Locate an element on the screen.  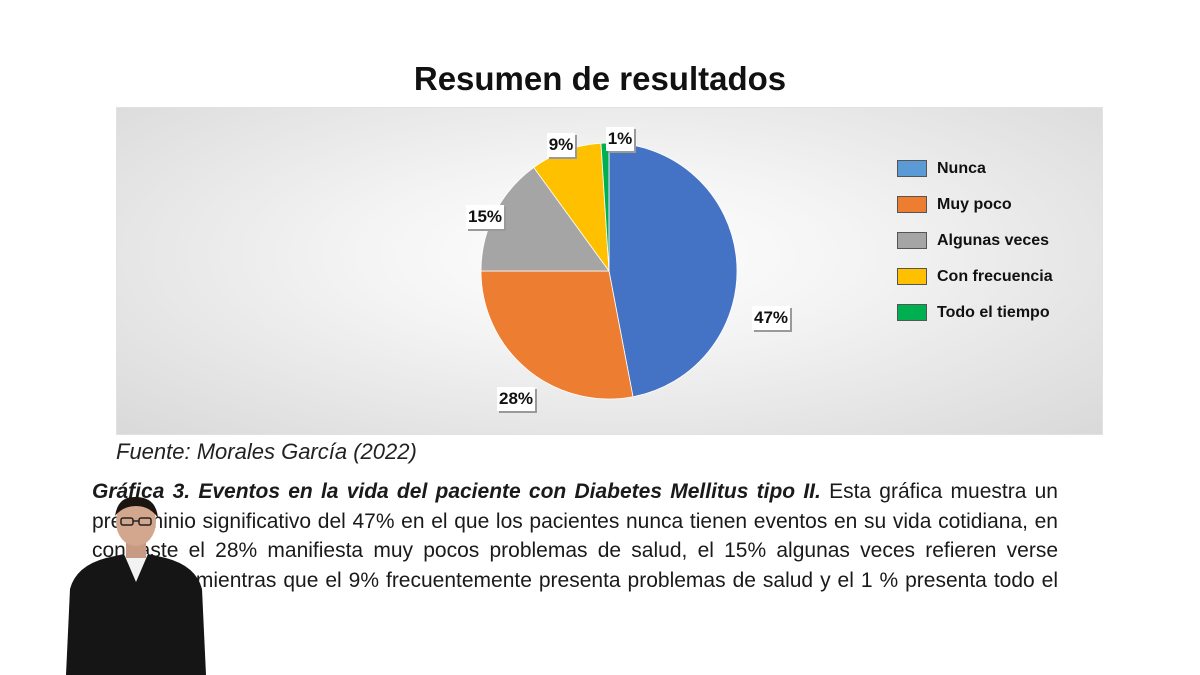
data-label-text: 1% is located at coordinates (620, 138).